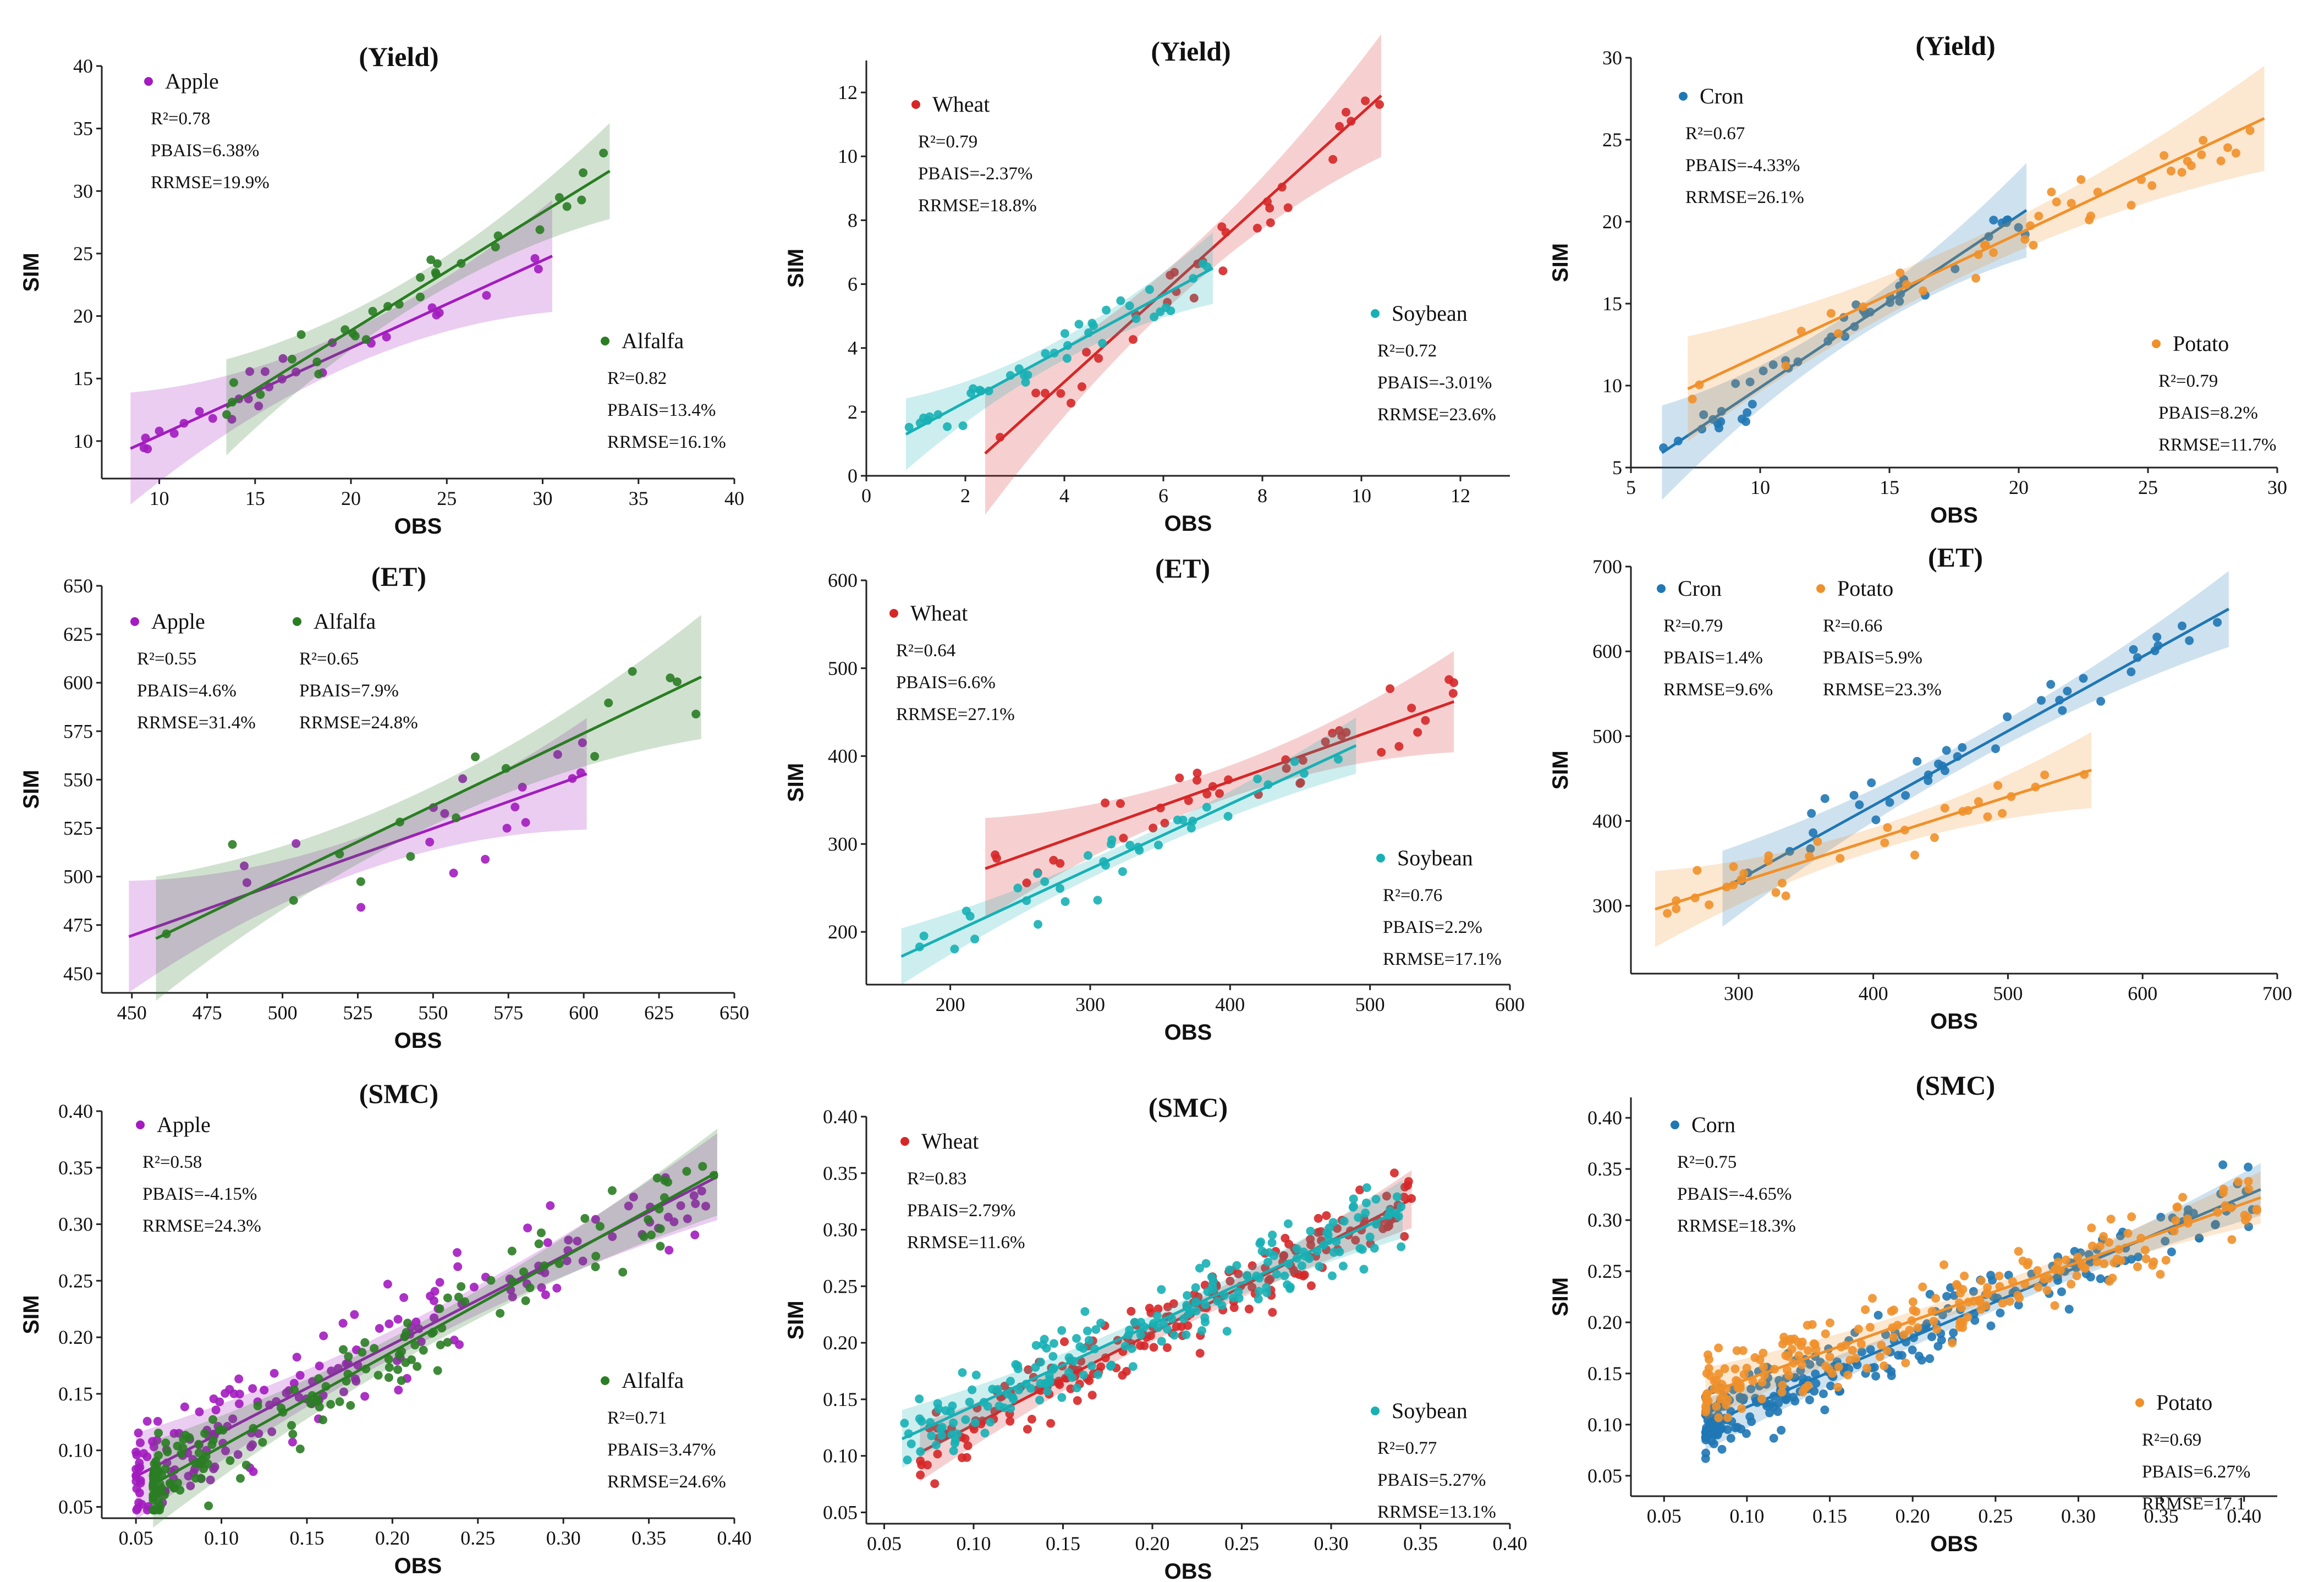  What do you see at coordinates (2277, 487) in the screenshot?
I see `x-tick-label: 30` at bounding box center [2277, 487].